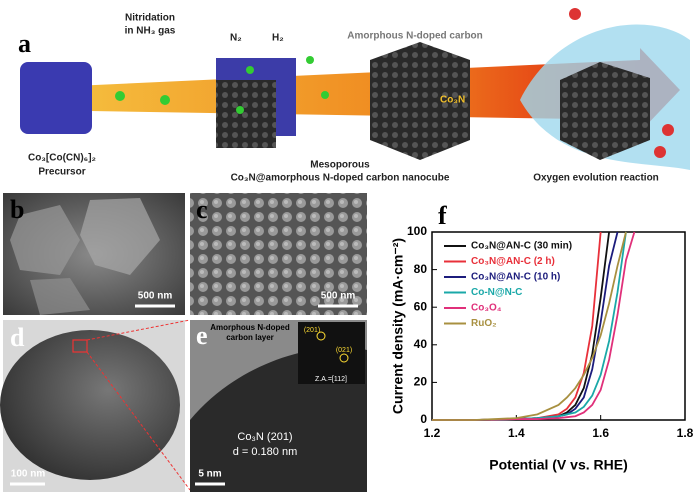 Image resolution: width=696 pixels, height=495 pixels. Describe the element at coordinates (515, 277) in the screenshot. I see `legend-label: Co₃N@AN-C (10 h)` at that location.